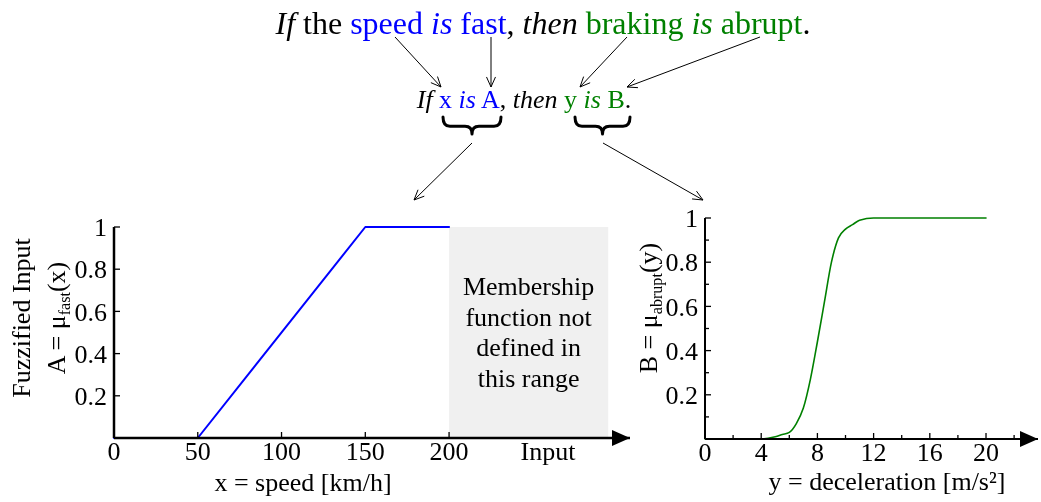 The image size is (1041, 502). Describe the element at coordinates (887, 481) in the screenshot. I see `x-axis-title: y = deceleration [m/s²]` at that location.